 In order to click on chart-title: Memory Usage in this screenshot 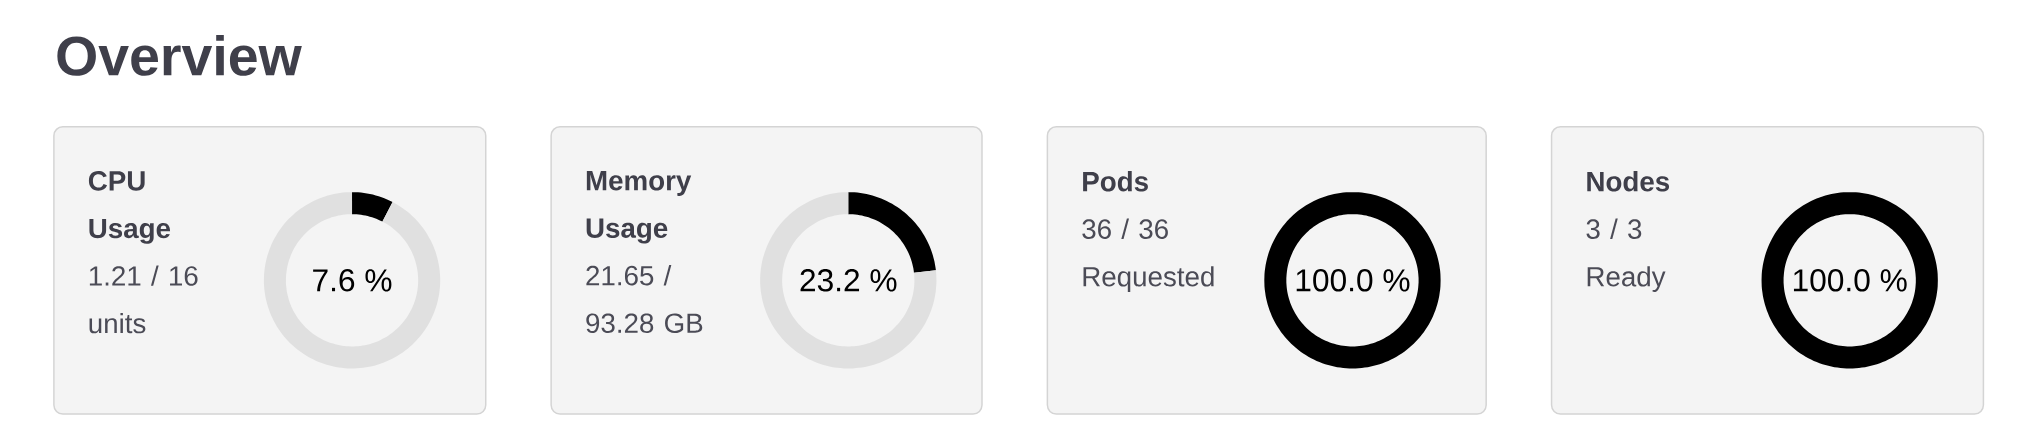, I will do `click(639, 207)`.